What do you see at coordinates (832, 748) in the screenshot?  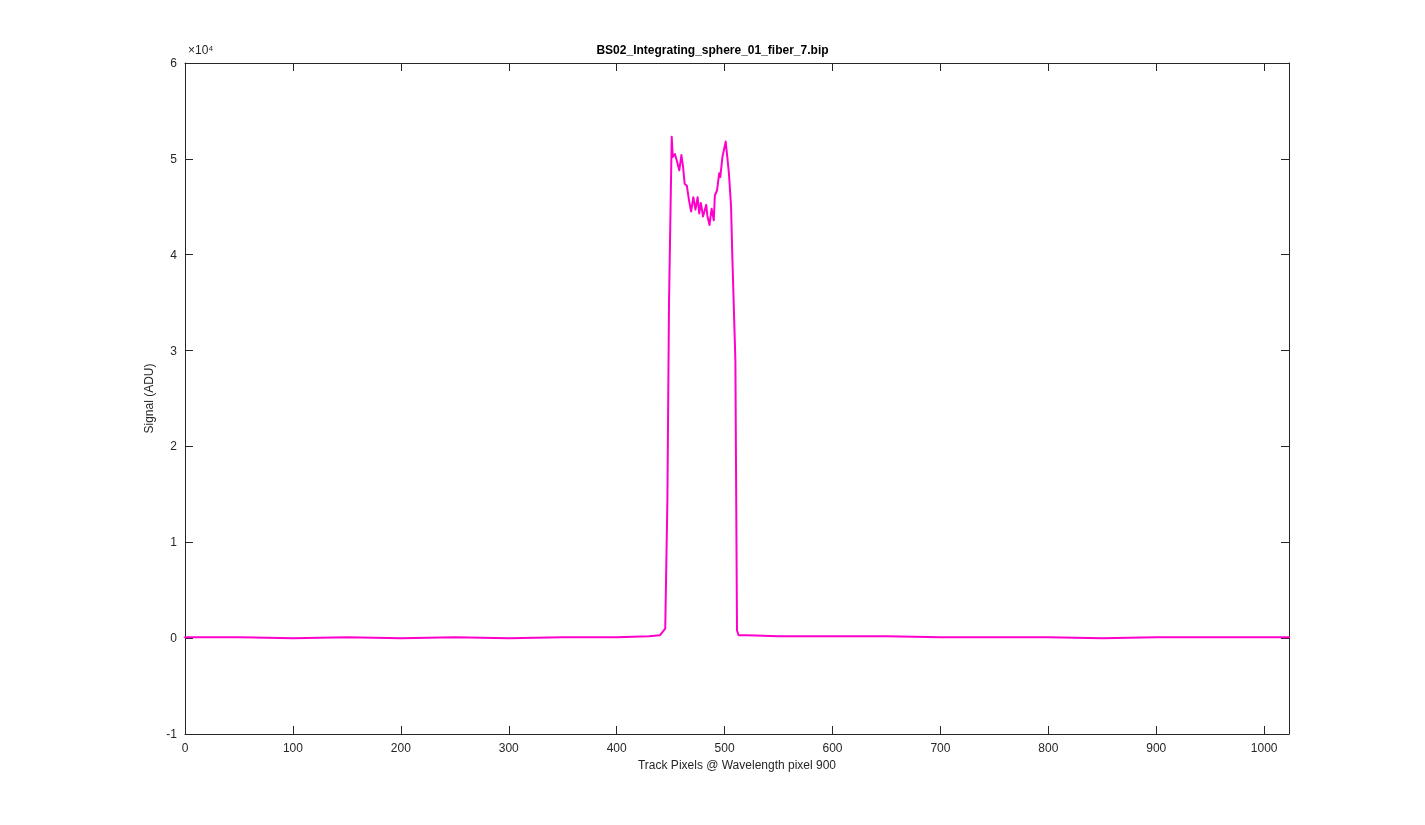 I see `x-tick-label: 600` at bounding box center [832, 748].